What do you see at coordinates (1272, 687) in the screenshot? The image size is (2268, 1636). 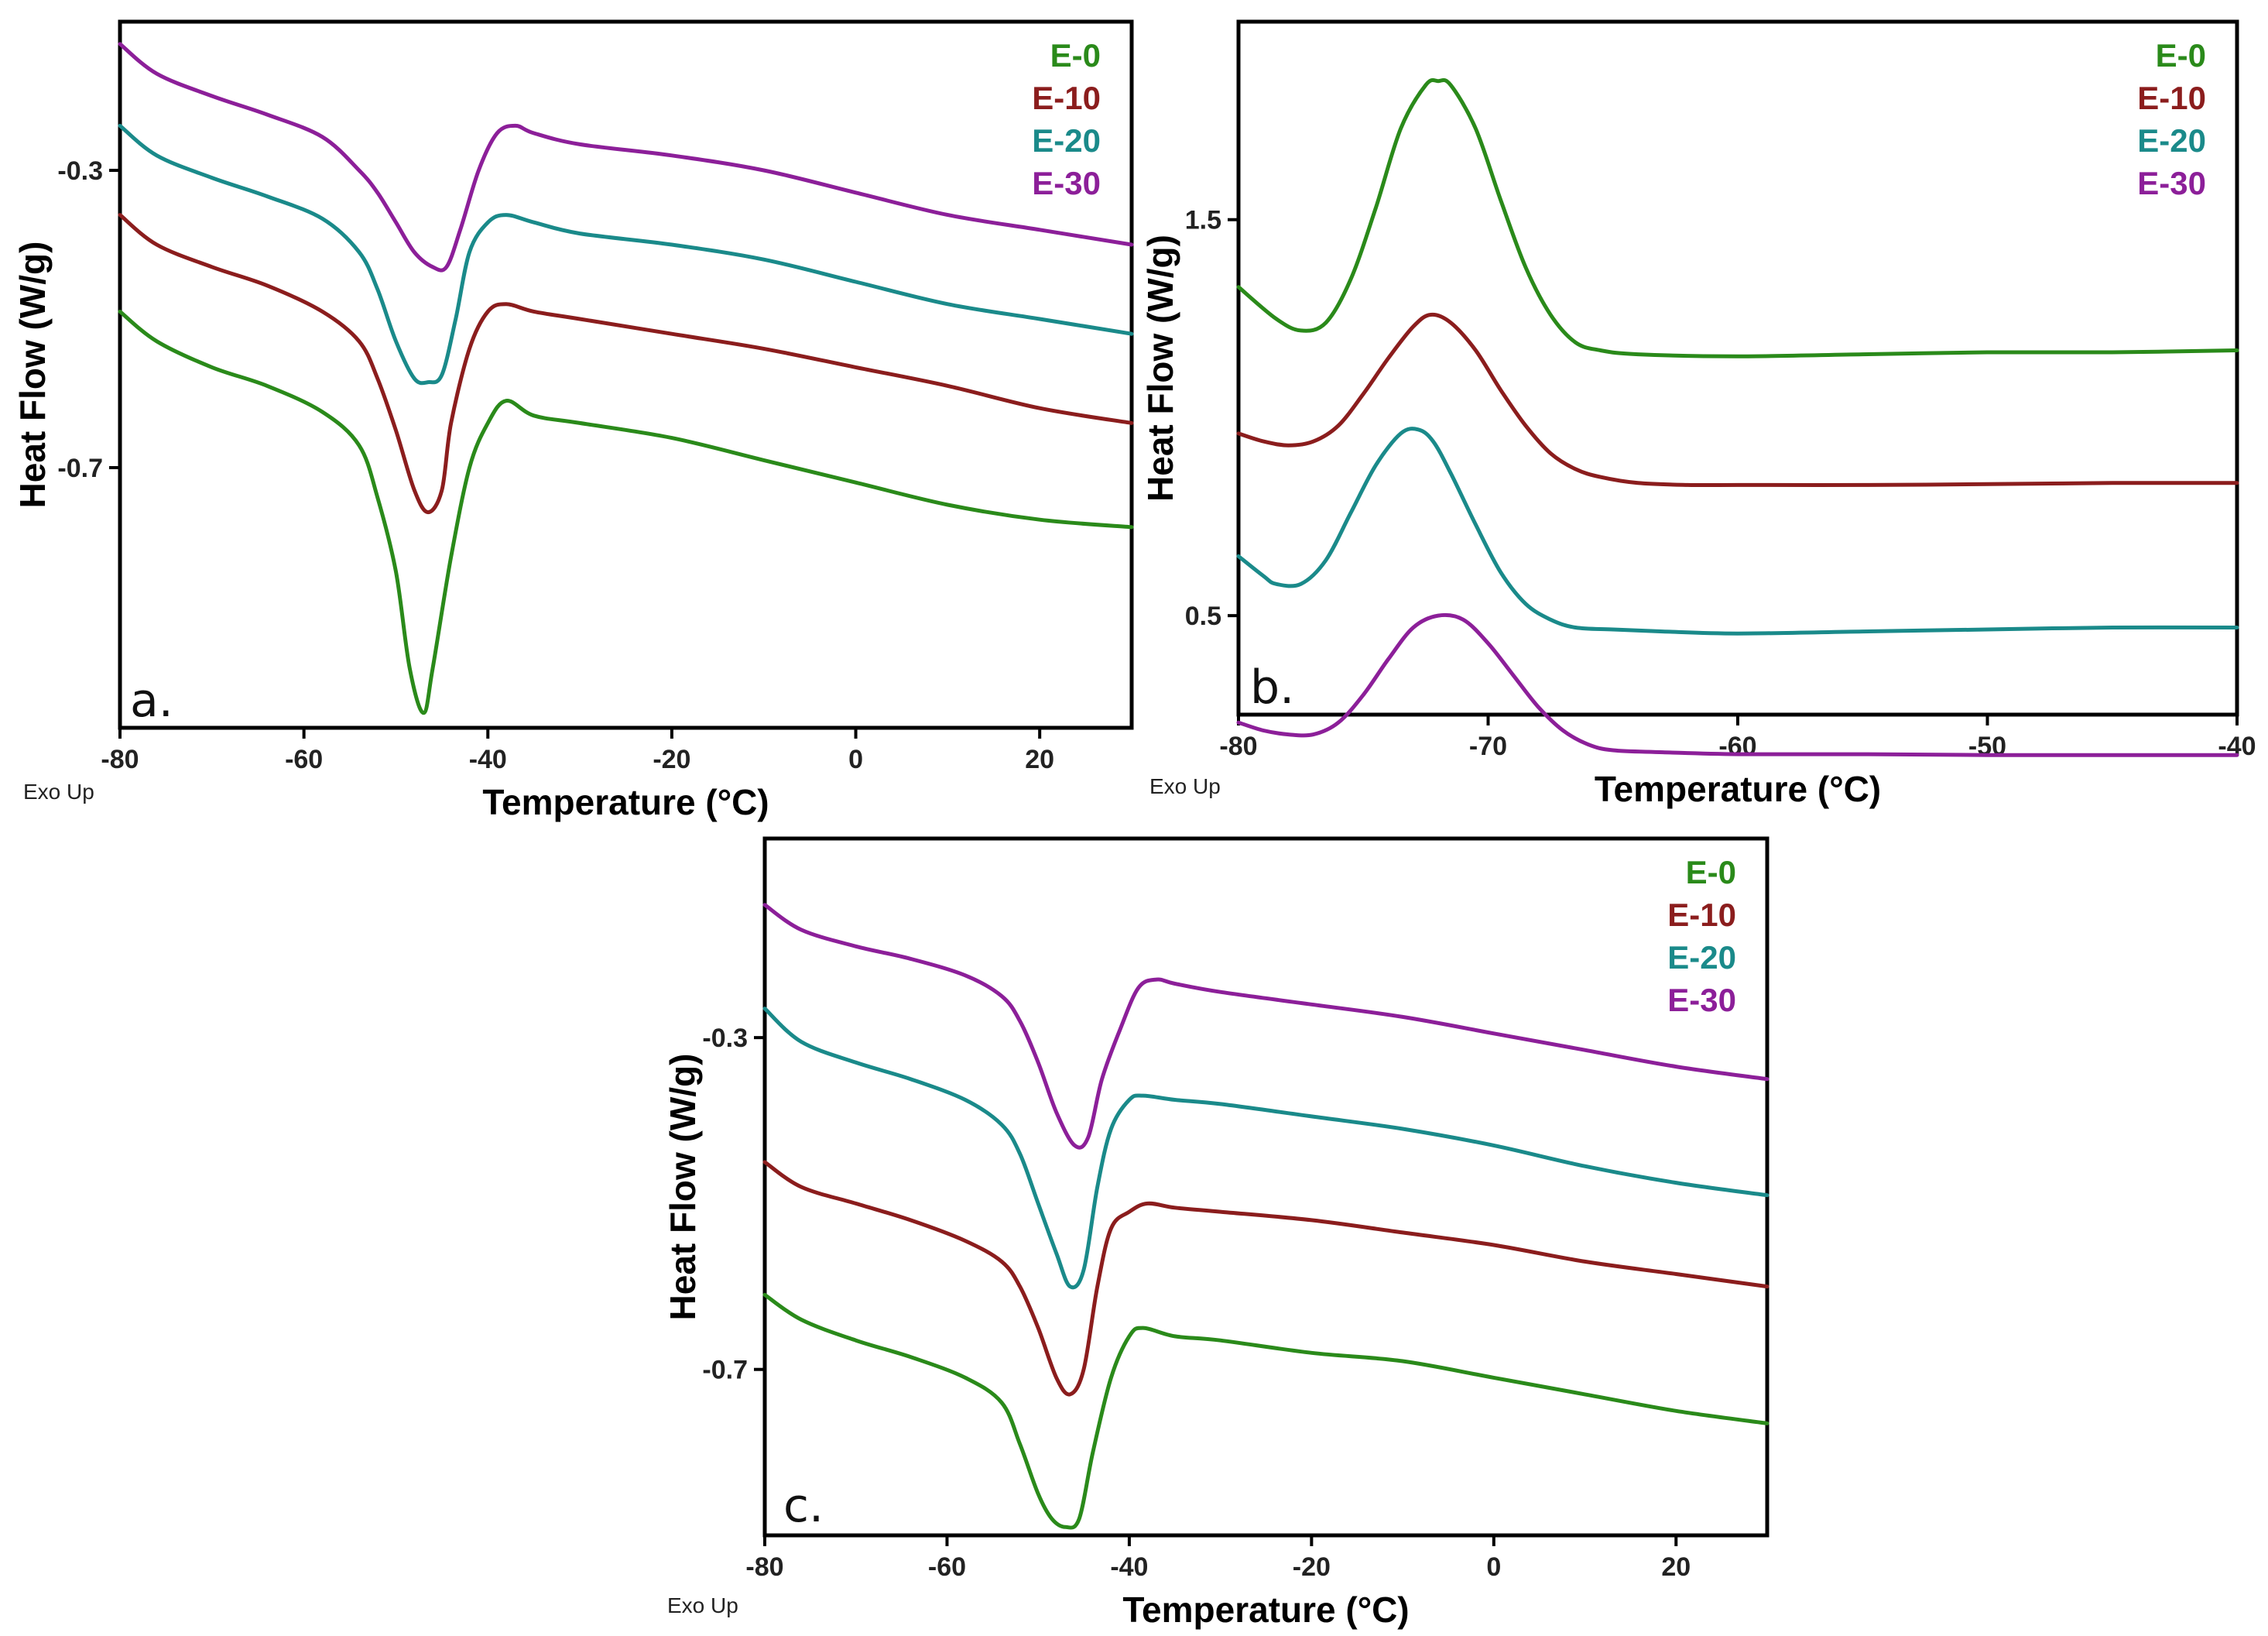 I see `panel-label: b.` at bounding box center [1272, 687].